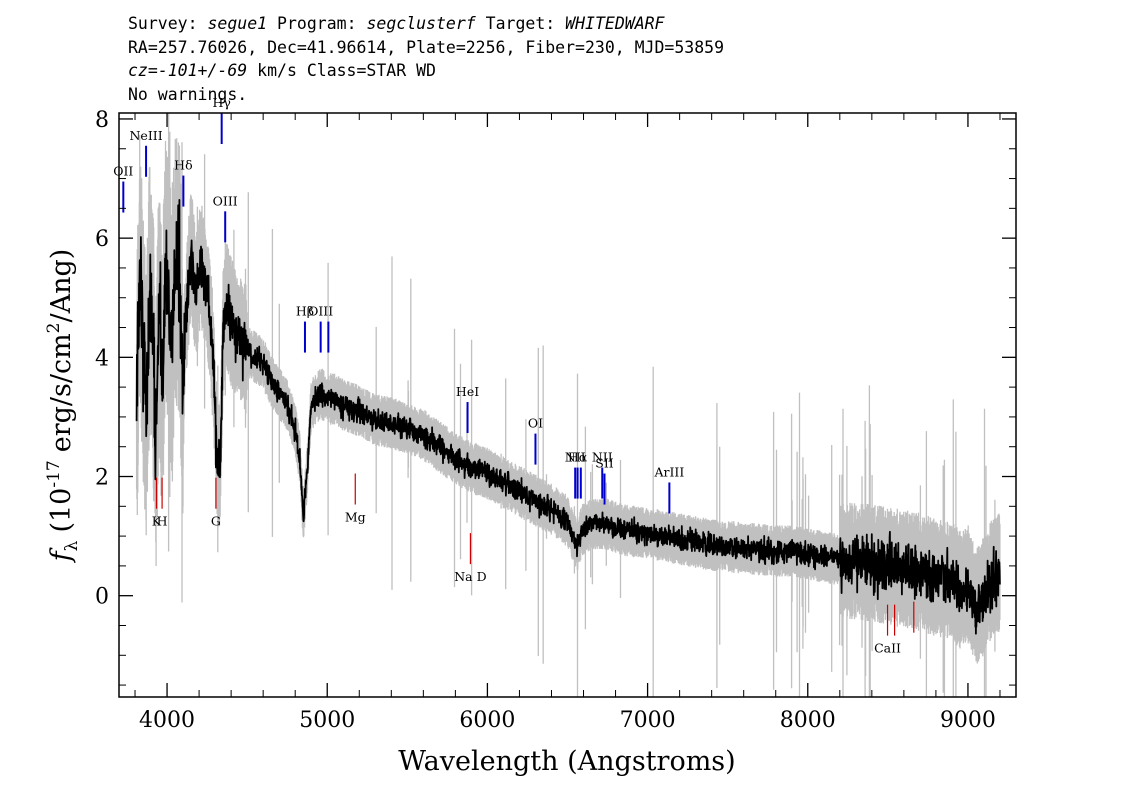 The image size is (1134, 810). What do you see at coordinates (183, 165) in the screenshot?
I see `line-label-h--2: Hδ` at bounding box center [183, 165].